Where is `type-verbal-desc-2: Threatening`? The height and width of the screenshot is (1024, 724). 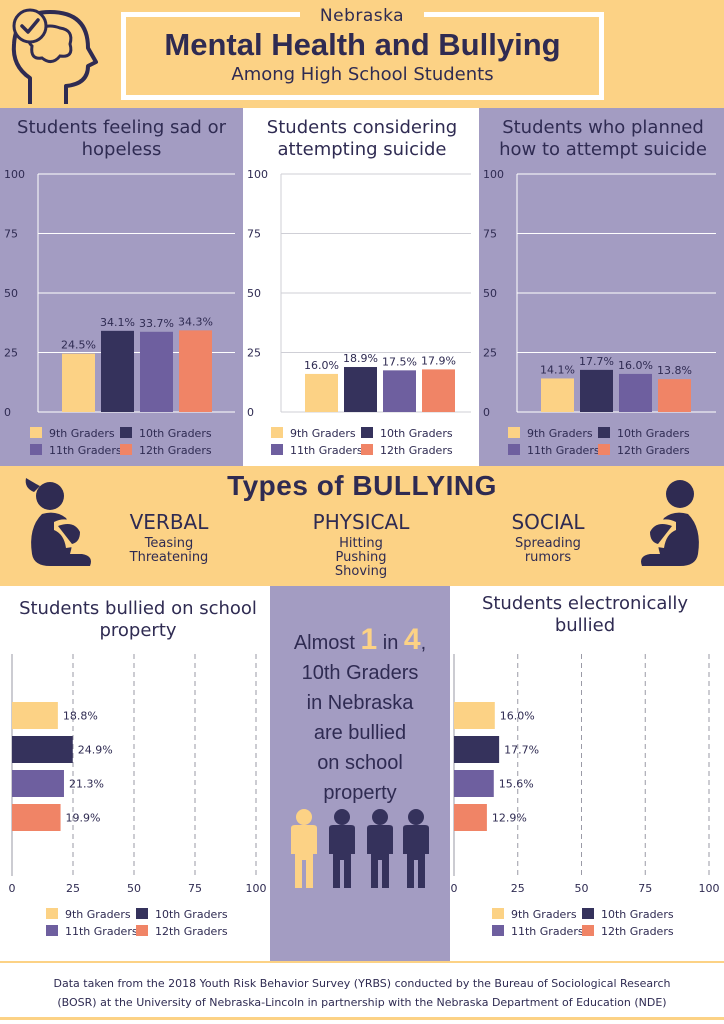
type-verbal-desc-2: Threatening is located at coordinates (169, 557).